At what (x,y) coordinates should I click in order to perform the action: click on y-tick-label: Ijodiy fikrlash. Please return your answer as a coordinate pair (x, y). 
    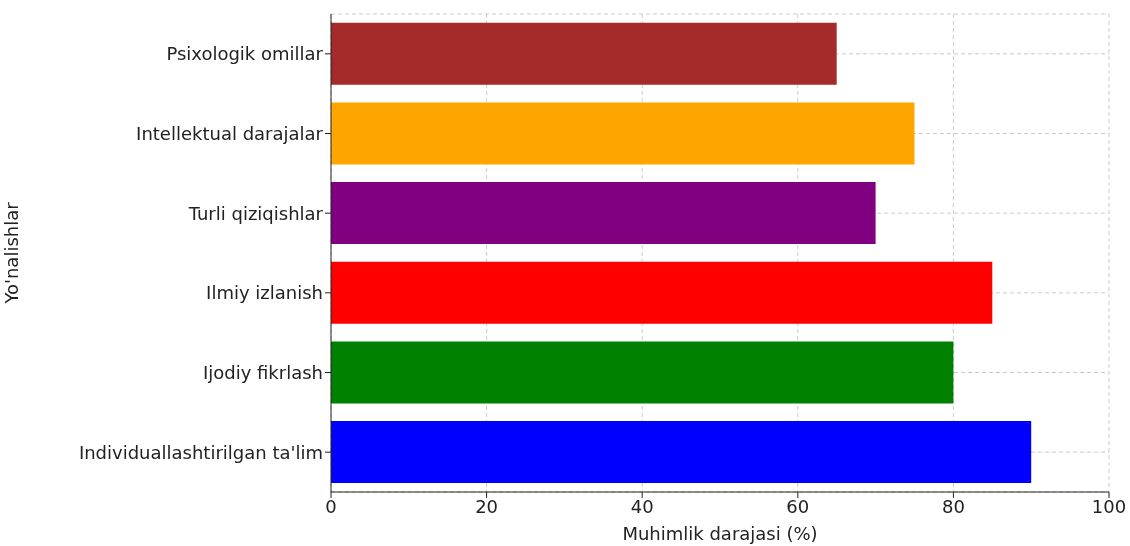
    Looking at the image, I should click on (262, 372).